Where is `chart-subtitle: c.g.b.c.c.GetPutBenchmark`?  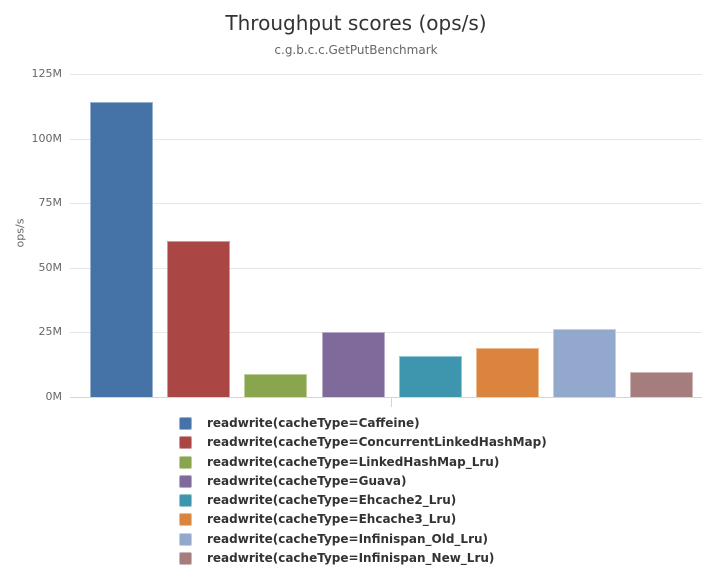
chart-subtitle: c.g.b.c.c.GetPutBenchmark is located at coordinates (356, 50).